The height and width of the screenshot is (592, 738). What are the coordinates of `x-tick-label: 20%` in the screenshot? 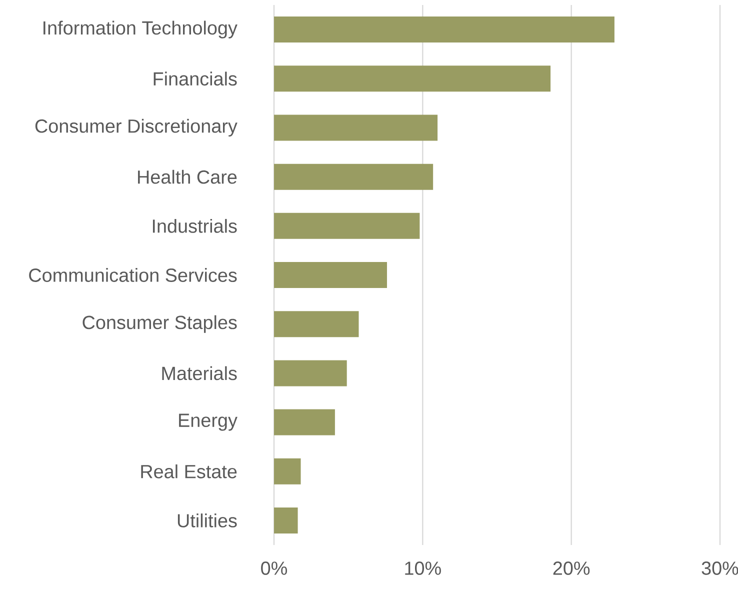 It's located at (571, 568).